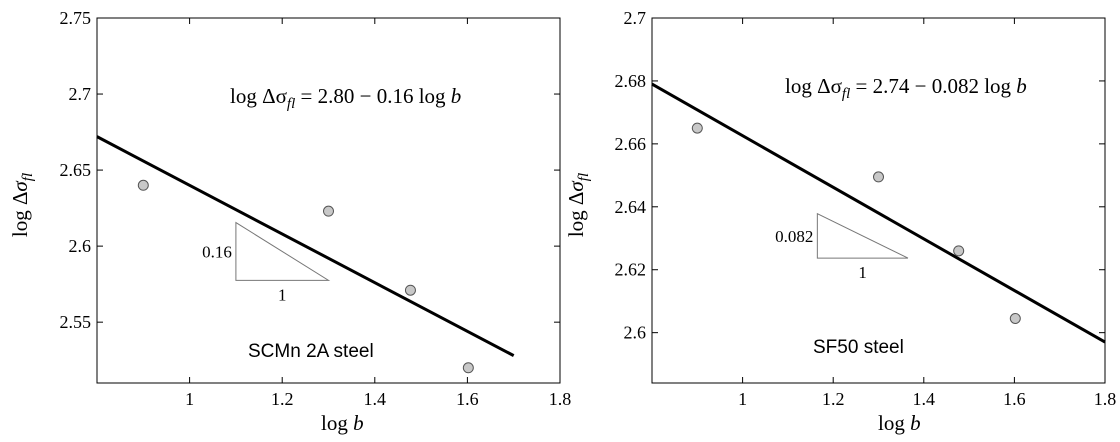 This screenshot has width=1120, height=442. Describe the element at coordinates (858, 347) in the screenshot. I see `steel-annotation: SF50 steel` at that location.